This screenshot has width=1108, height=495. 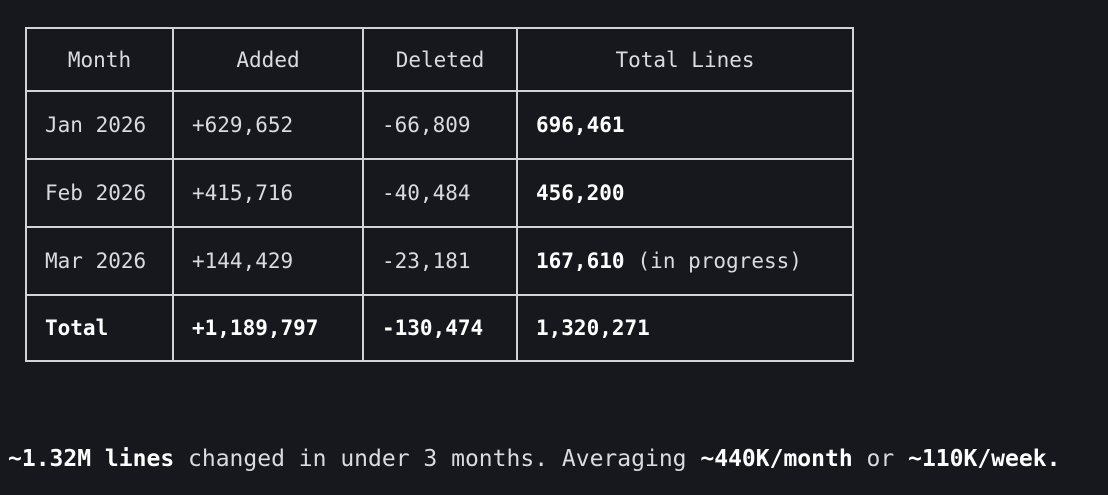 What do you see at coordinates (268, 59) in the screenshot?
I see `column-header-added: Added` at bounding box center [268, 59].